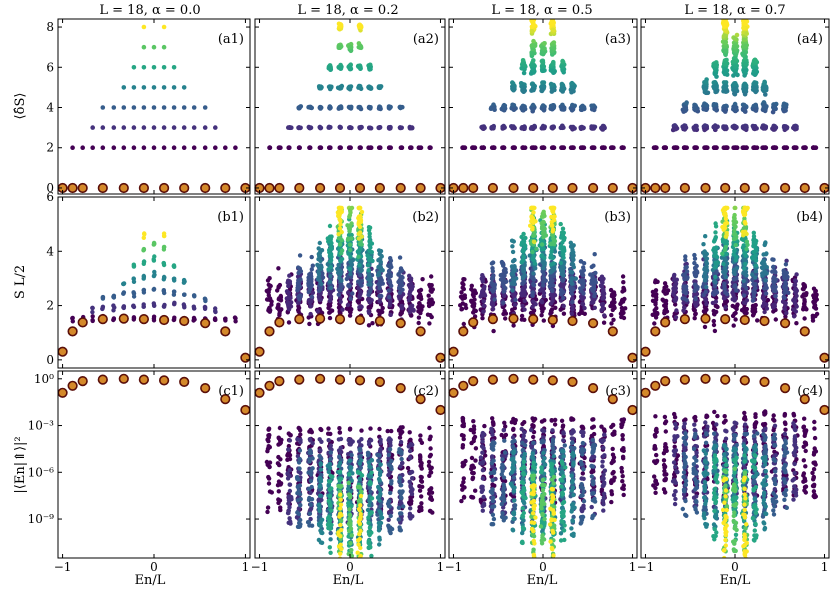 The height and width of the screenshot is (591, 831). Describe the element at coordinates (50, 148) in the screenshot. I see `ytick-label: 2` at that location.